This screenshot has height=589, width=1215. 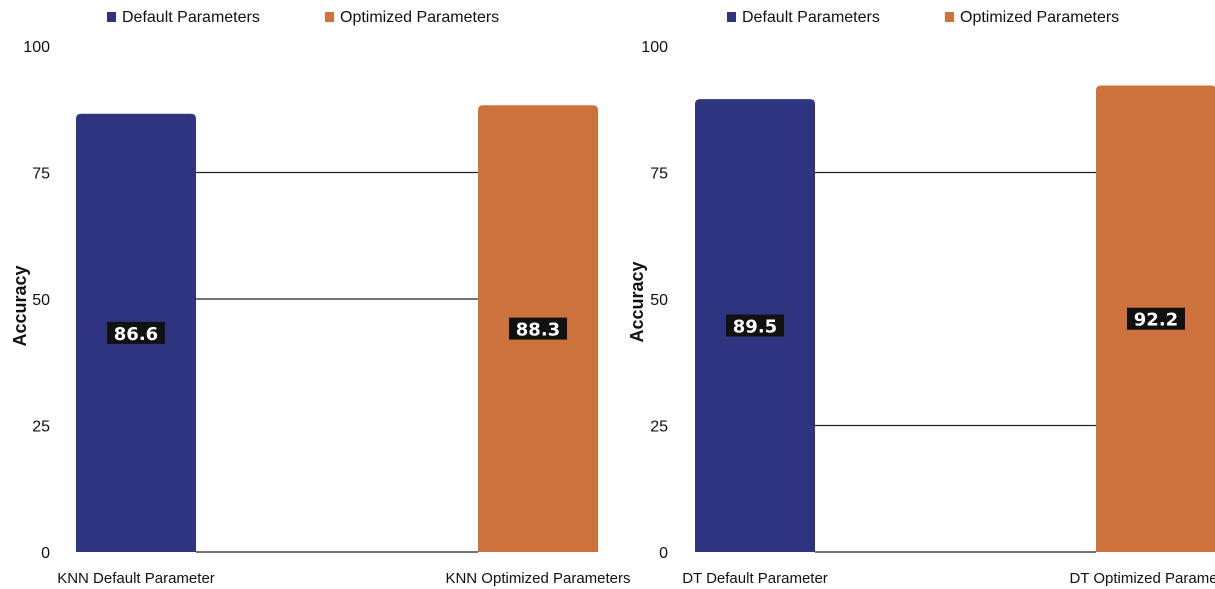 I want to click on data-label: 92.2, so click(x=1156, y=320).